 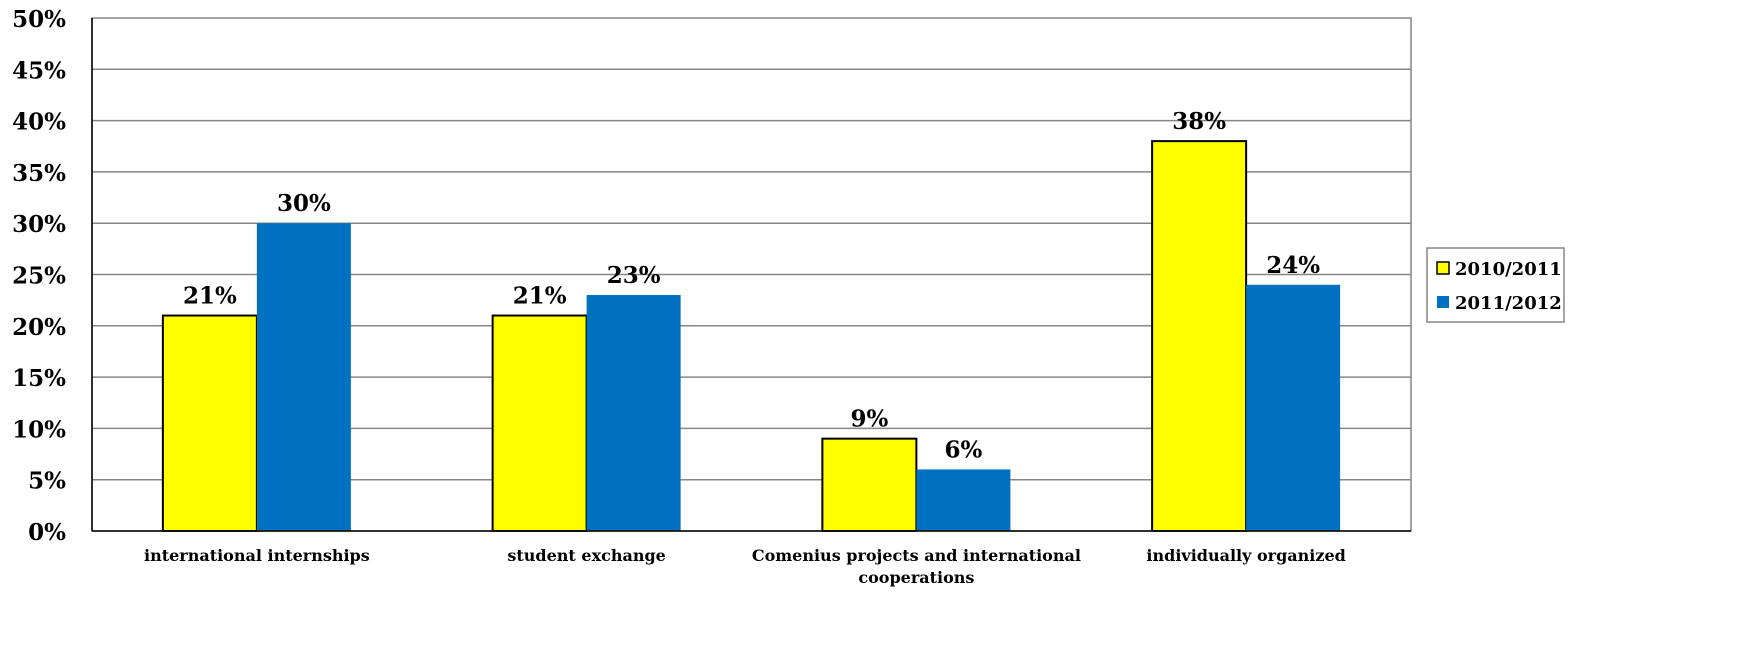 What do you see at coordinates (869, 419) in the screenshot?
I see `data-label: 9%` at bounding box center [869, 419].